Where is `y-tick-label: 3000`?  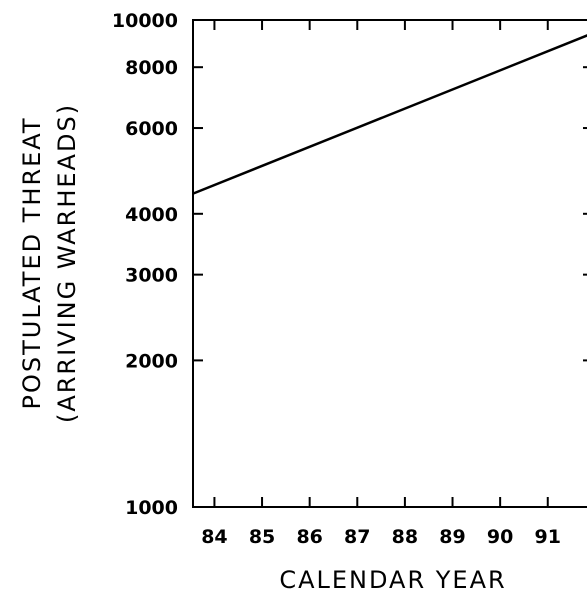 y-tick-label: 3000 is located at coordinates (151, 276).